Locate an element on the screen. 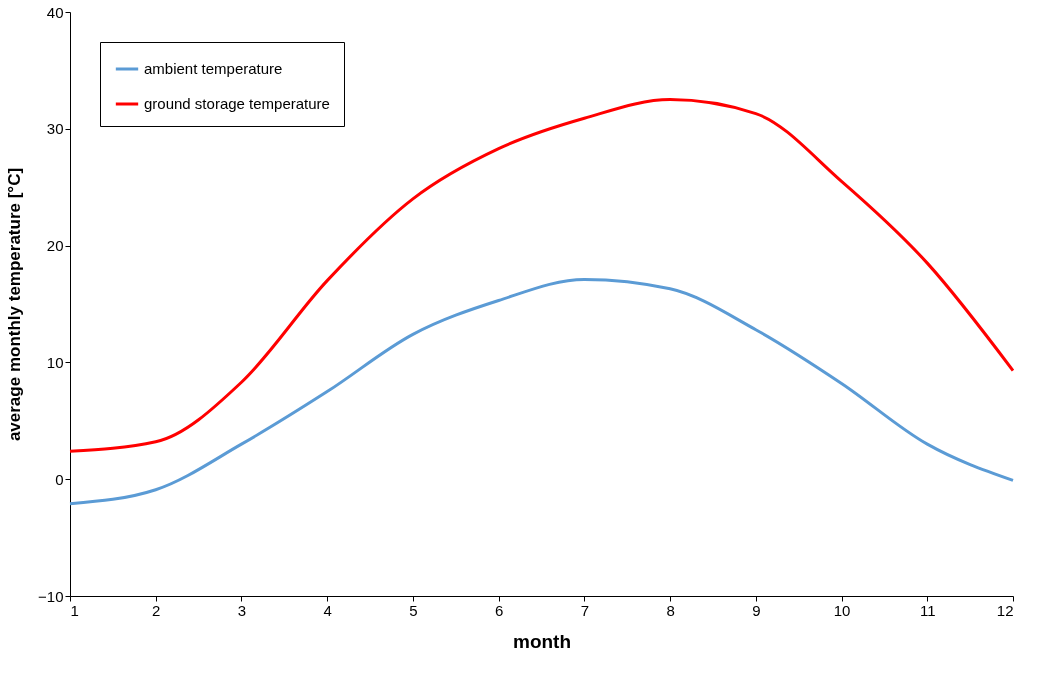 This screenshot has width=1054, height=684. x-tick-label: 10 is located at coordinates (842, 610).